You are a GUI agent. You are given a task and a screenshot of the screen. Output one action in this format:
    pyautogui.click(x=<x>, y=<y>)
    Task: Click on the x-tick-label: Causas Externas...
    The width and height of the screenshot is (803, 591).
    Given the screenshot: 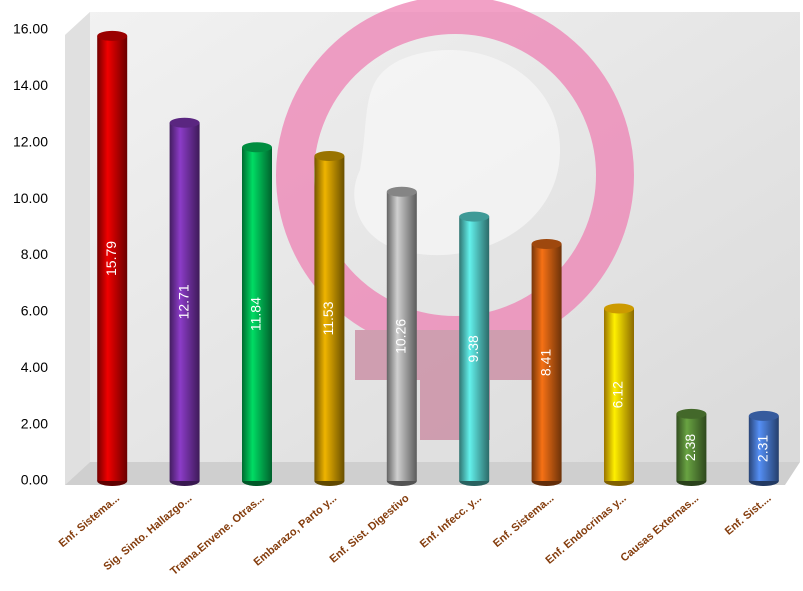 What is the action you would take?
    pyautogui.click(x=660, y=528)
    